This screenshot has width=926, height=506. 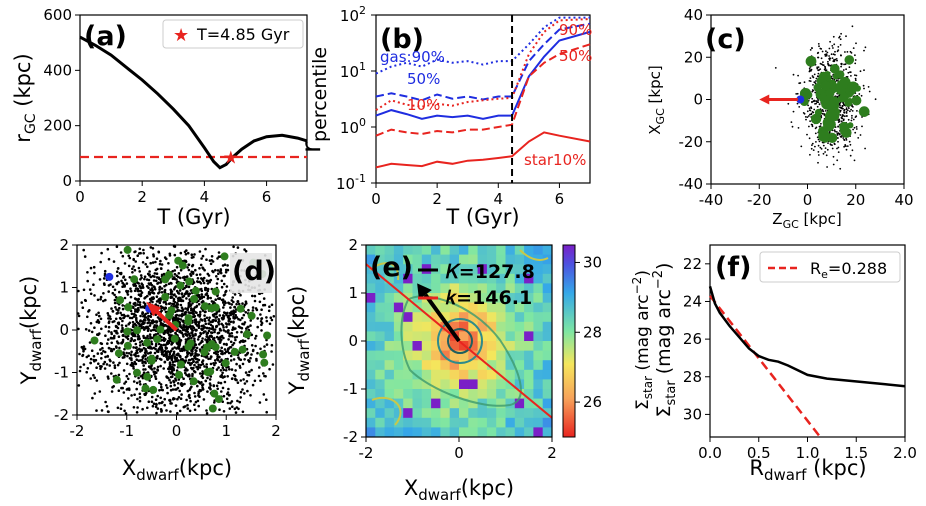 What do you see at coordinates (808, 453) in the screenshot?
I see `x-tick-label: 1.0` at bounding box center [808, 453].